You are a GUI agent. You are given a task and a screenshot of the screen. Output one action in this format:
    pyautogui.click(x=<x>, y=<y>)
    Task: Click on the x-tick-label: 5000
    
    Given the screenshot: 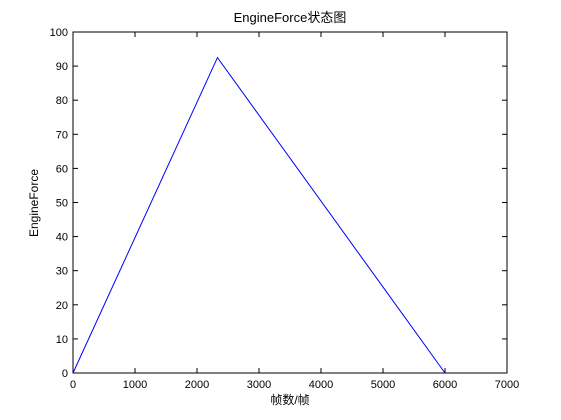 What is the action you would take?
    pyautogui.click(x=383, y=385)
    